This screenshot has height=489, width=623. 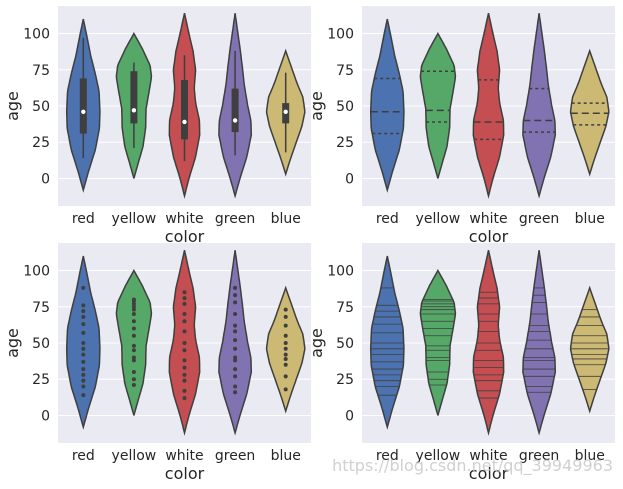 What do you see at coordinates (285, 111) in the screenshot?
I see `median-dot-blue` at bounding box center [285, 111].